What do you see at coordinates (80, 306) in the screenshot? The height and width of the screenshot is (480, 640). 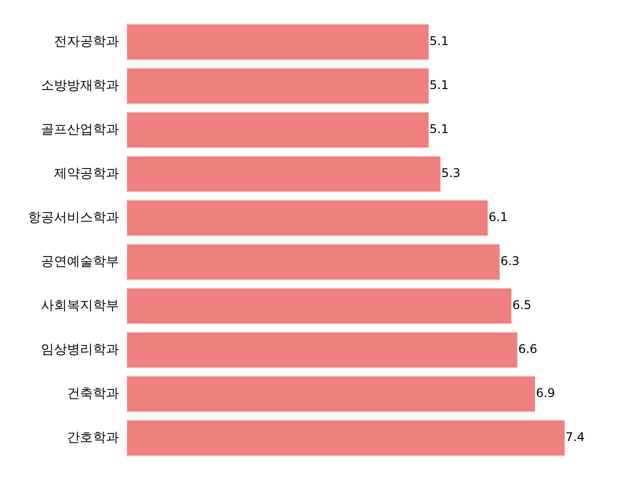 I see `y-tick-label: 사회복지학부` at bounding box center [80, 306].